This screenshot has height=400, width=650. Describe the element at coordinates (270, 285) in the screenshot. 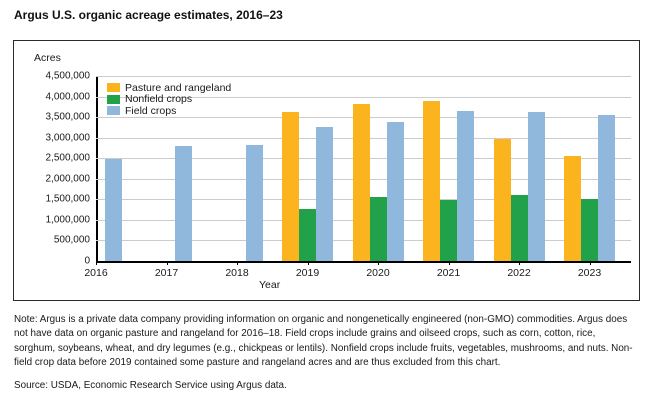

I see `x-axis-title: Year` at that location.